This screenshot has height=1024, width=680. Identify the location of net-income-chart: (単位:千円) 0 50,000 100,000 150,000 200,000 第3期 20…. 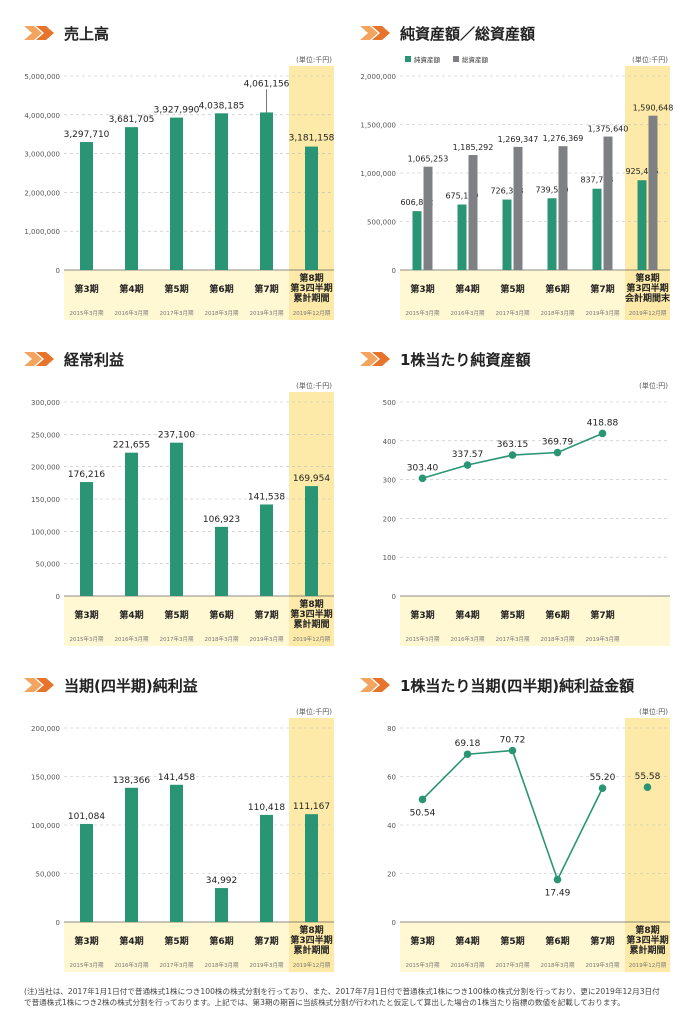
(182, 839).